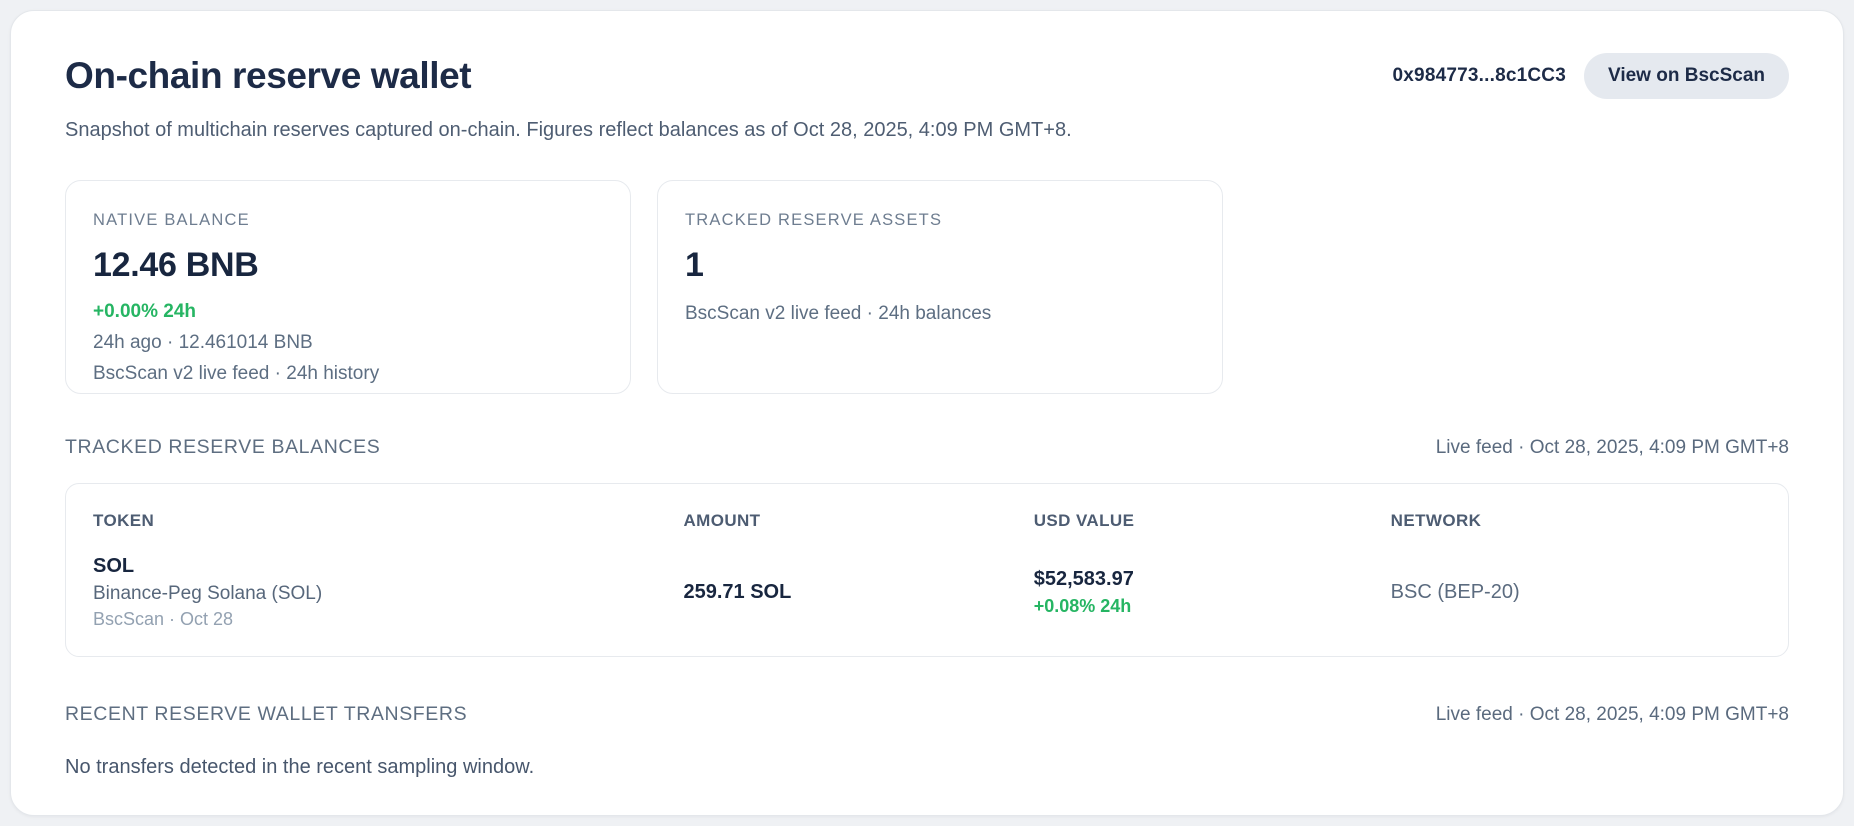 The height and width of the screenshot is (826, 1854). What do you see at coordinates (266, 714) in the screenshot?
I see `transfers-heading: RECENT RESERVE WALLET TRANSFERS` at bounding box center [266, 714].